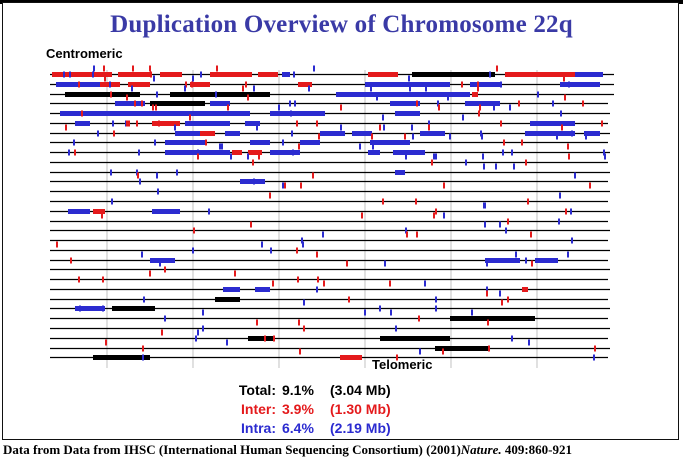  Describe the element at coordinates (360, 428) in the screenshot. I see `stat-intra-mb: (2.19 Mb)` at that location.